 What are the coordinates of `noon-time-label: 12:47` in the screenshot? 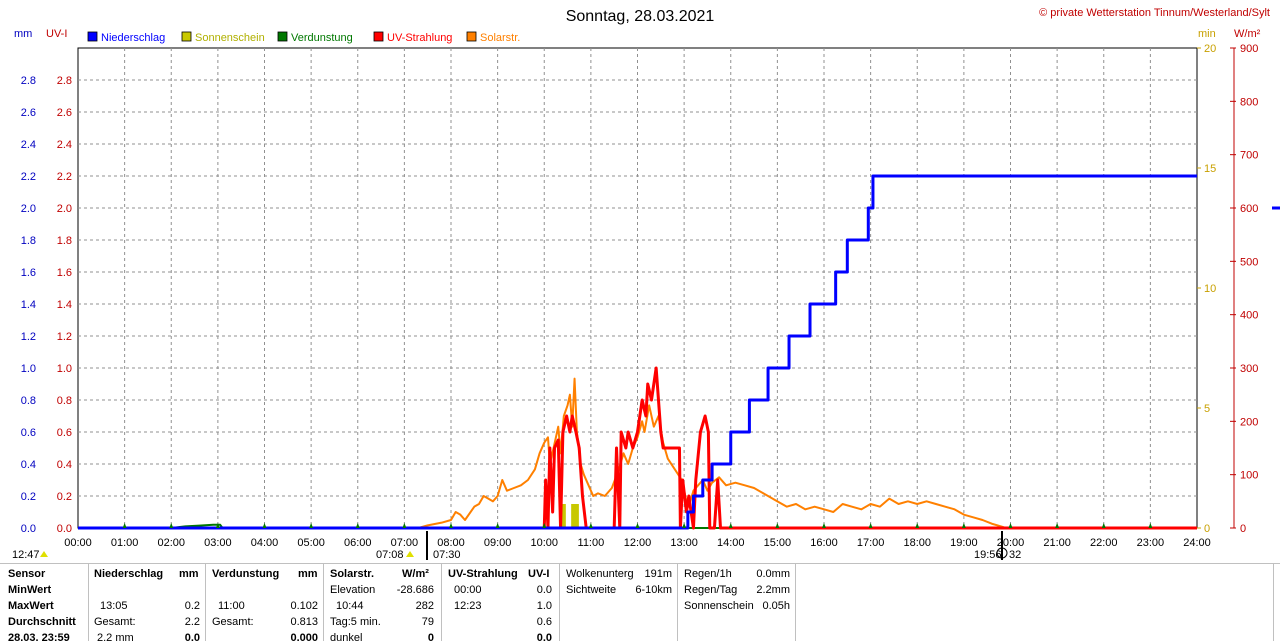 It's located at (26, 555).